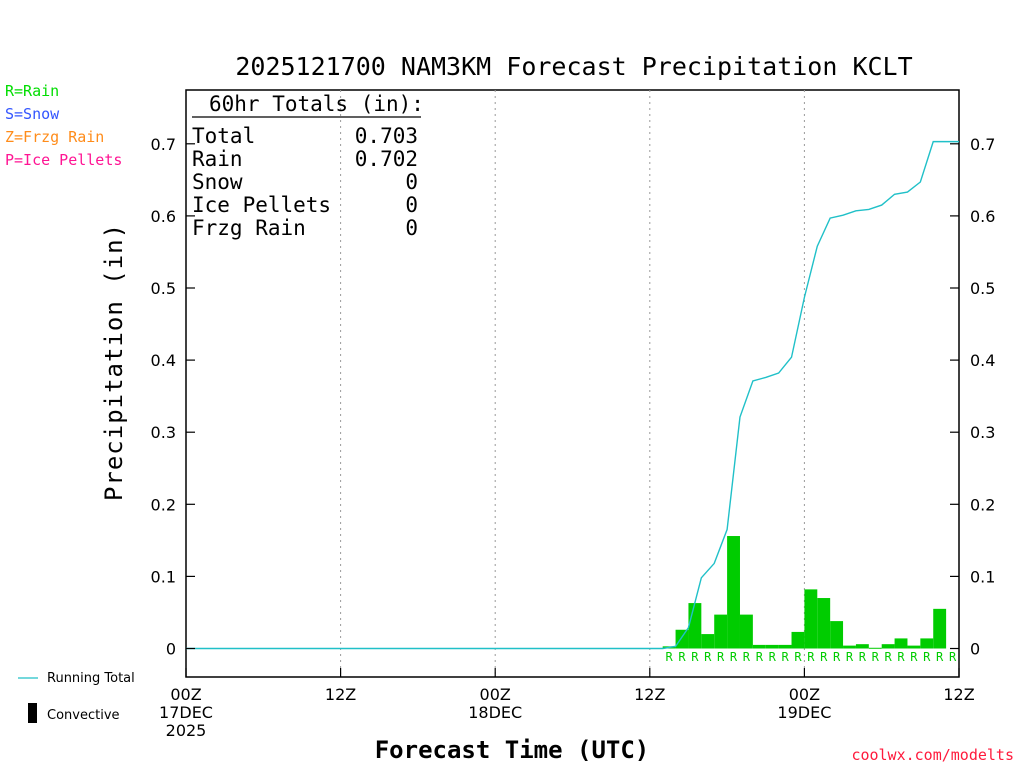  I want to click on bars-group, so click(804, 592).